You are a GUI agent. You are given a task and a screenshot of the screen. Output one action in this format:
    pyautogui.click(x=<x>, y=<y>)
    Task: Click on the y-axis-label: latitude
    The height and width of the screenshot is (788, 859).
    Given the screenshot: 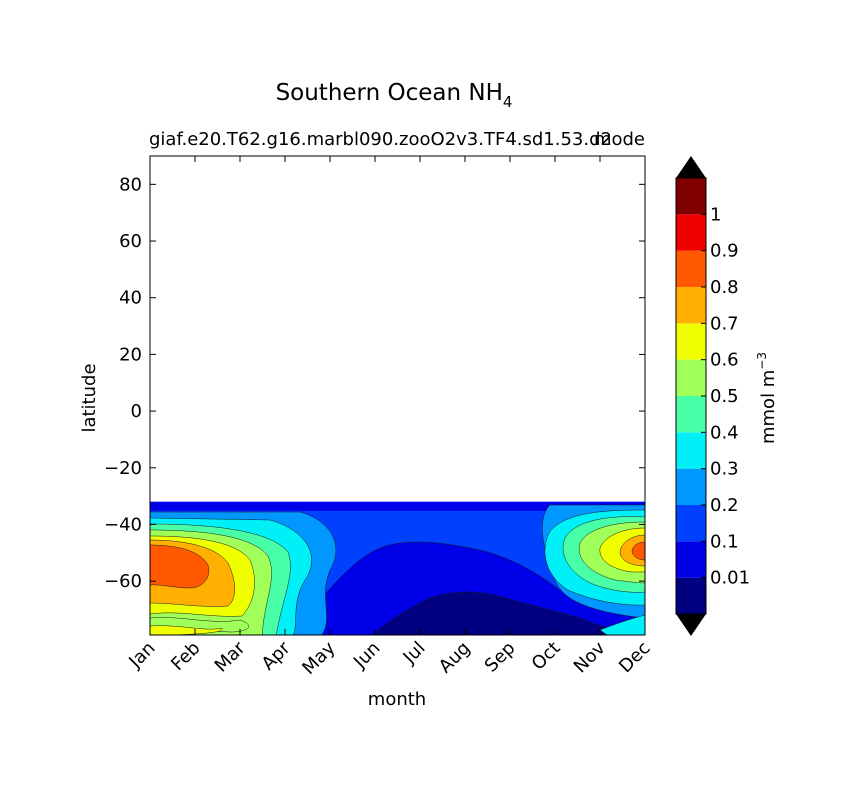 What is the action you would take?
    pyautogui.click(x=89, y=397)
    